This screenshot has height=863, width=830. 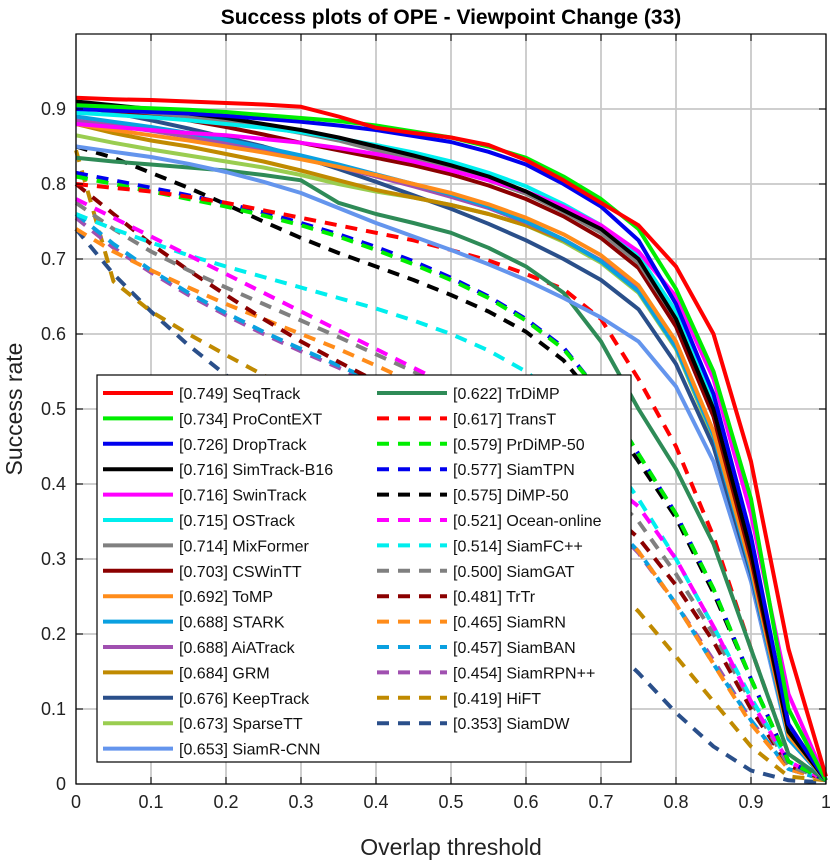 I want to click on x-tick-label: 0.3, so click(x=300, y=802).